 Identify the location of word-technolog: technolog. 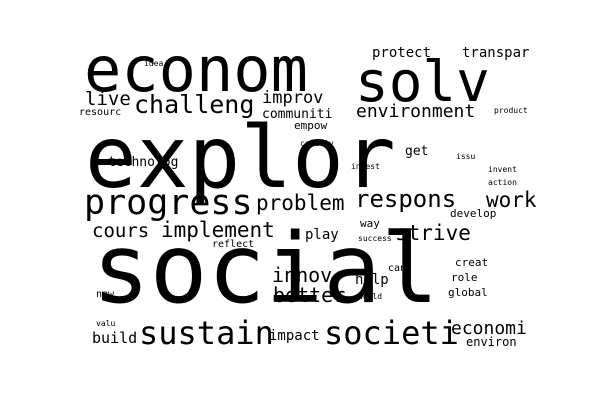
(143, 162).